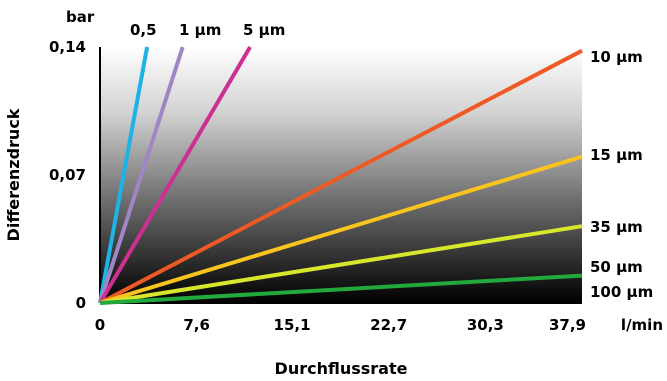 The image size is (667, 381). What do you see at coordinates (80, 17) in the screenshot?
I see `y-unit-label: bar` at bounding box center [80, 17].